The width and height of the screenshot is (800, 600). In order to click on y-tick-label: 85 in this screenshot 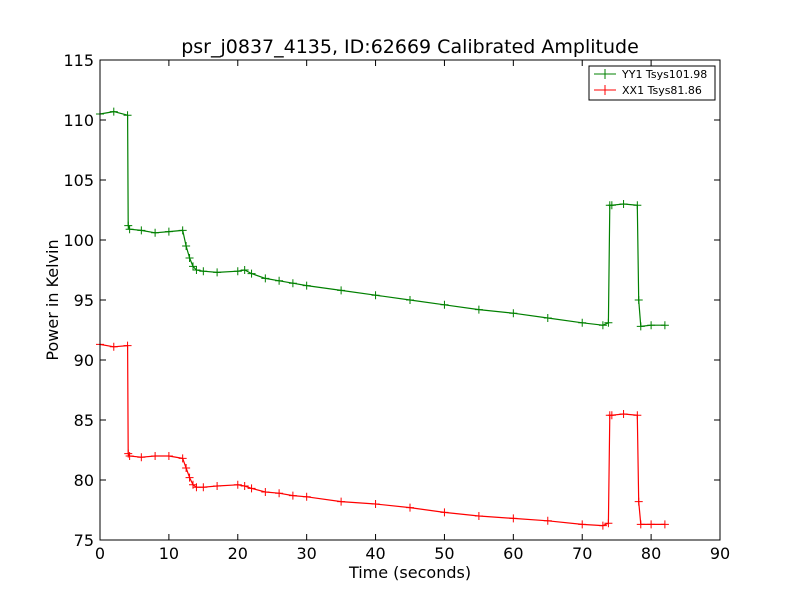, I will do `click(84, 420)`.